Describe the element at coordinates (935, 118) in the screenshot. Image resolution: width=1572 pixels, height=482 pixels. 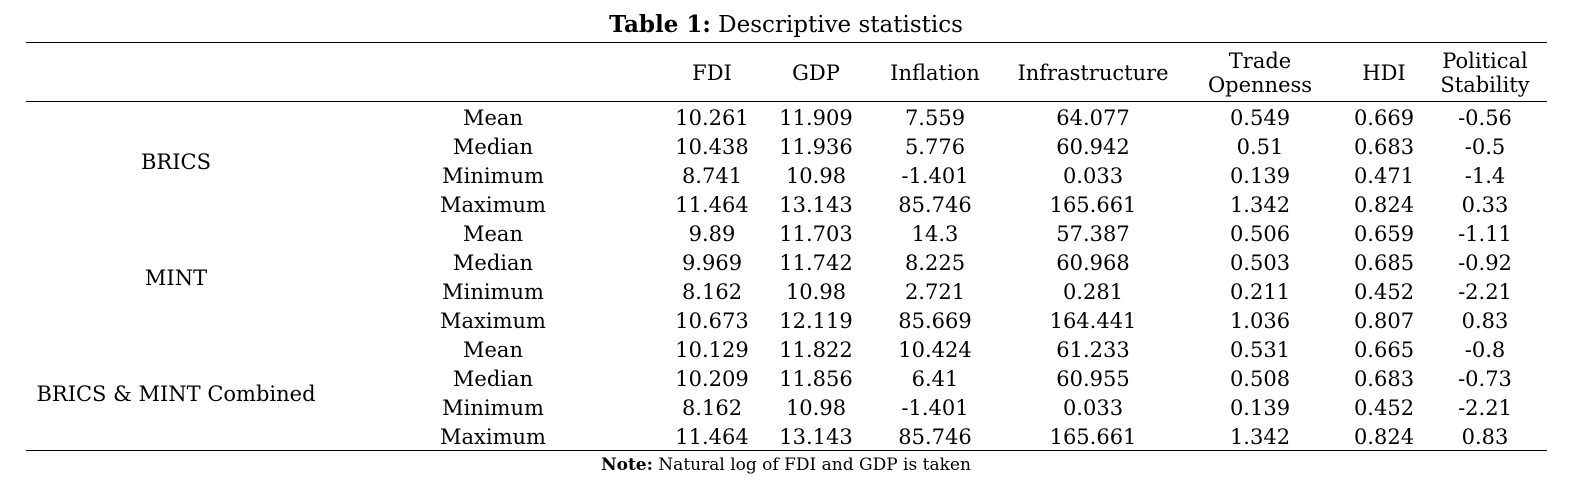
I see `table-cell: 7.559` at that location.